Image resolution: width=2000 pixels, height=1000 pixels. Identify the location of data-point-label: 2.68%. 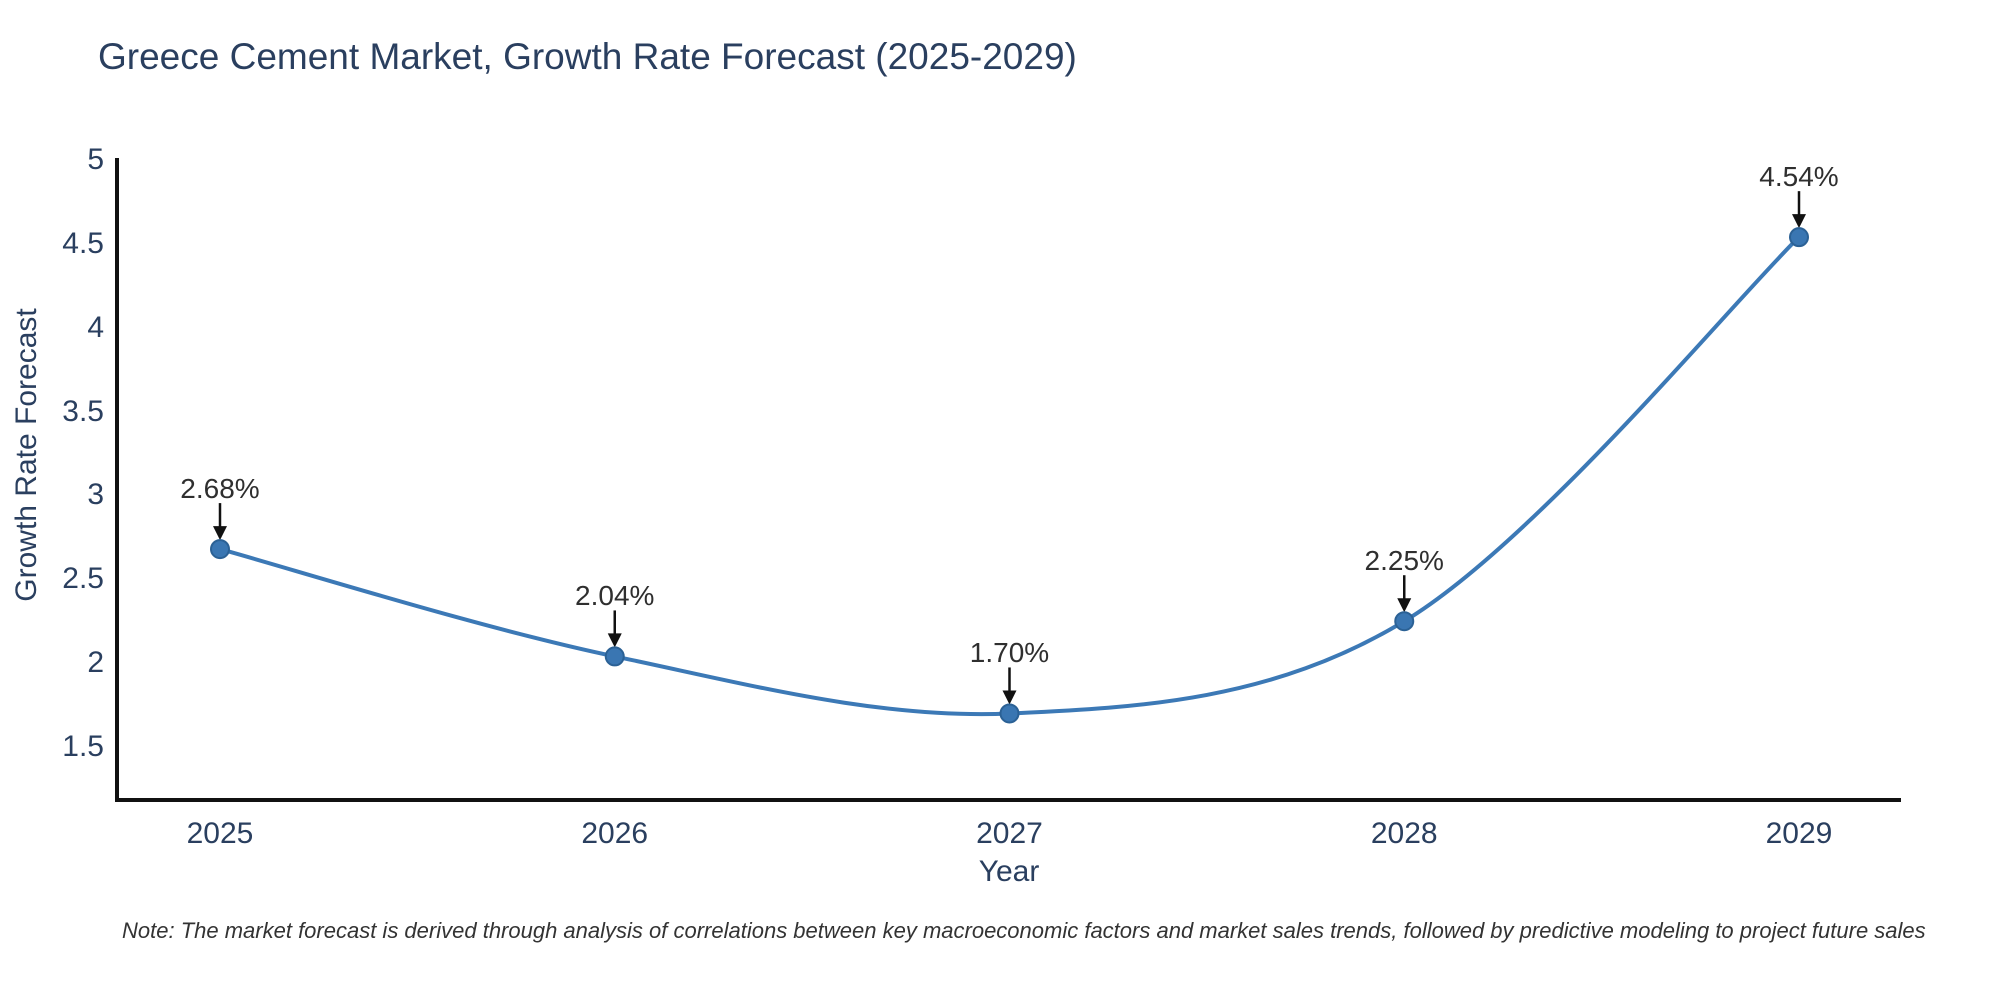
(220, 489).